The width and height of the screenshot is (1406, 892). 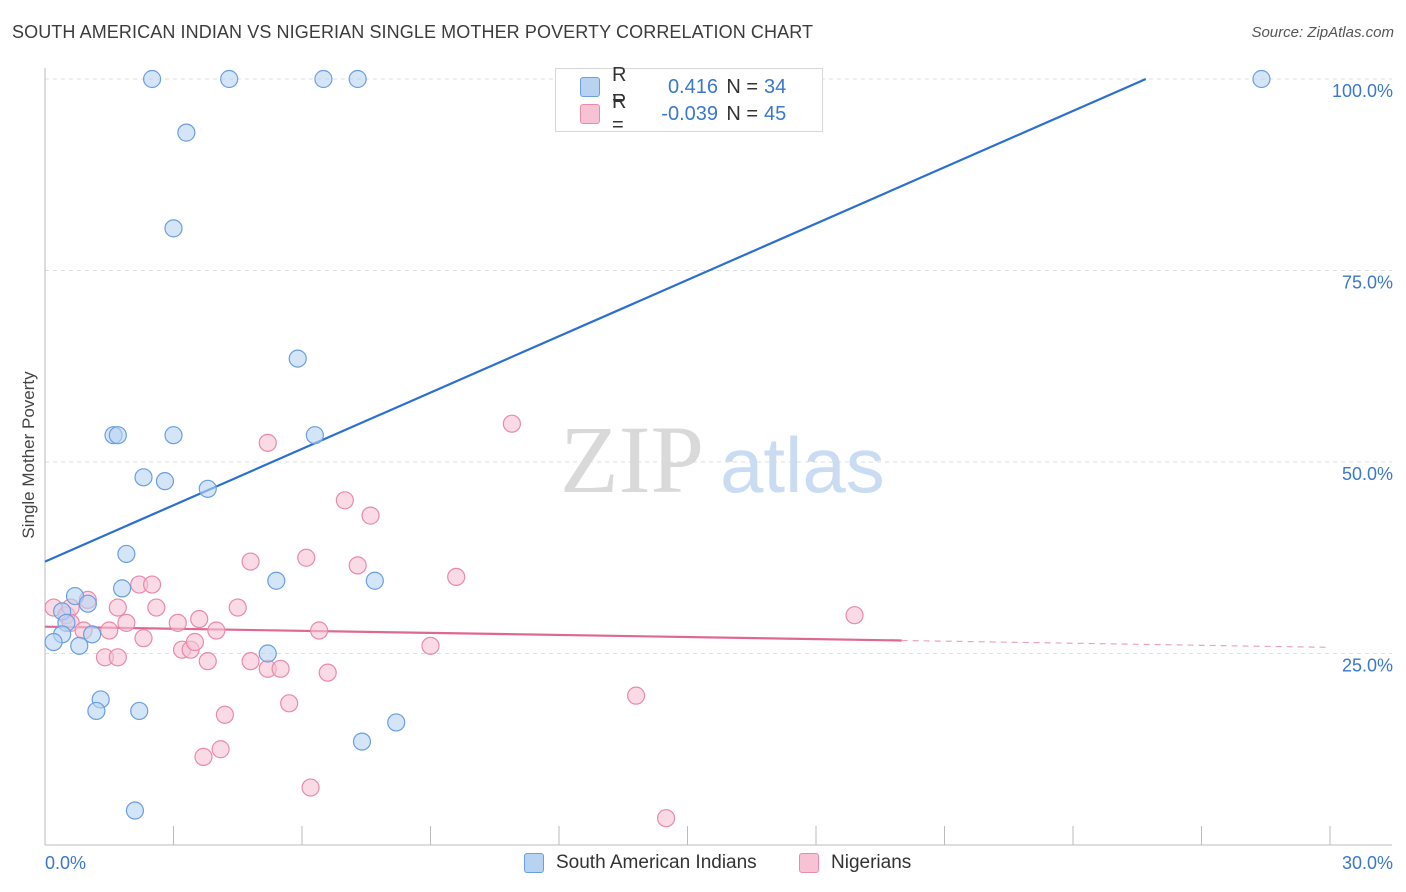 I want to click on y-tick-label: 75.0%, so click(x=1367, y=283).